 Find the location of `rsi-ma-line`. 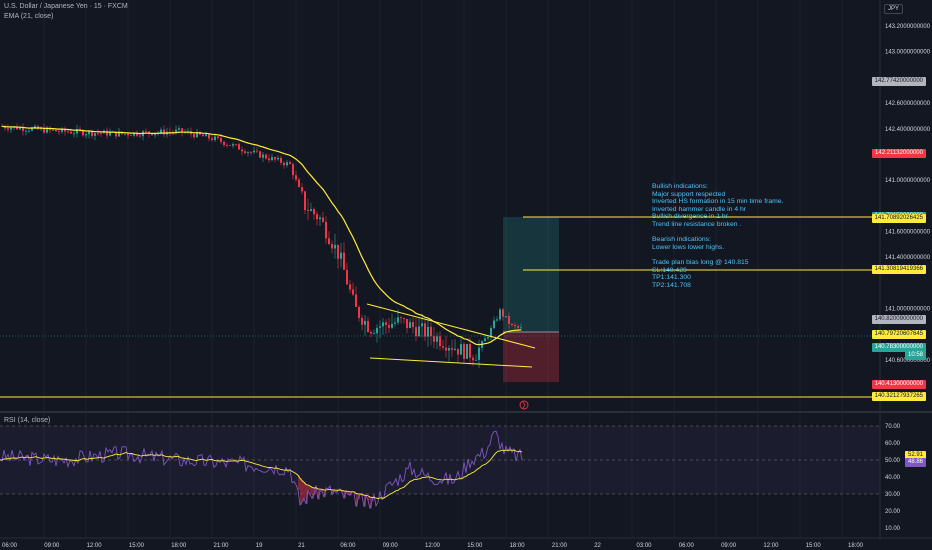

rsi-ma-line is located at coordinates (261, 474).